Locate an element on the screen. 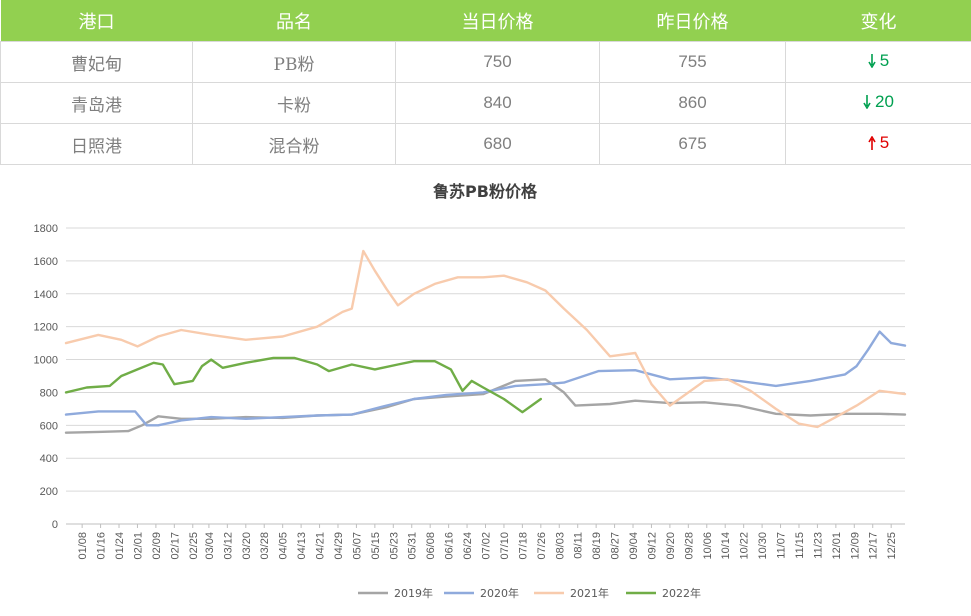  x-tick-label: 12/01 is located at coordinates (837, 546).